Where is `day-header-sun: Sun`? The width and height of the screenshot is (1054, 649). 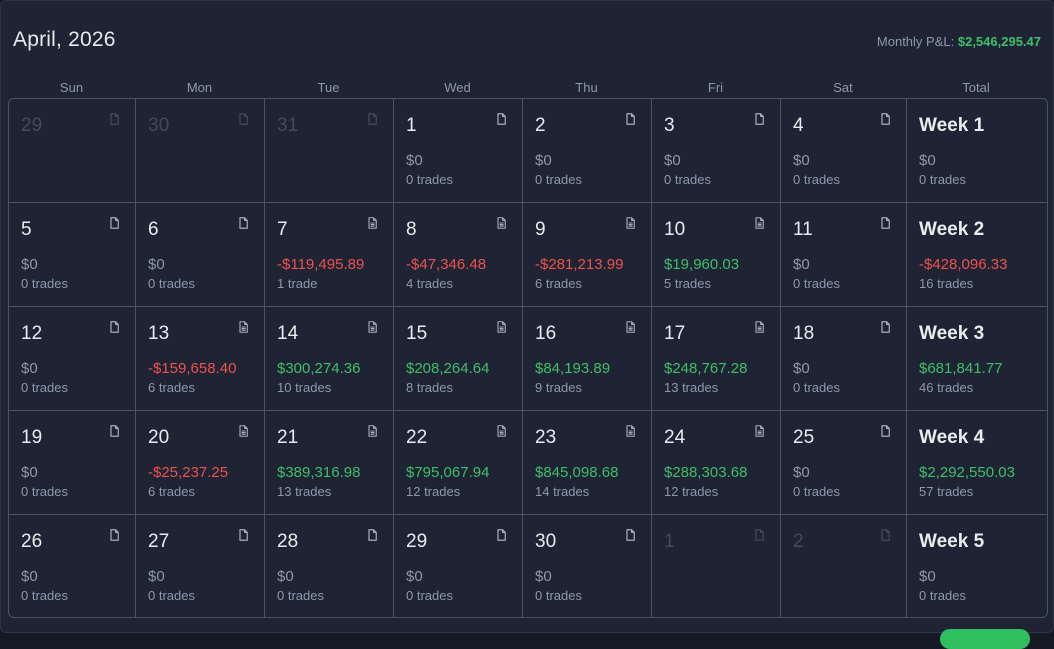 day-header-sun: Sun is located at coordinates (71, 87).